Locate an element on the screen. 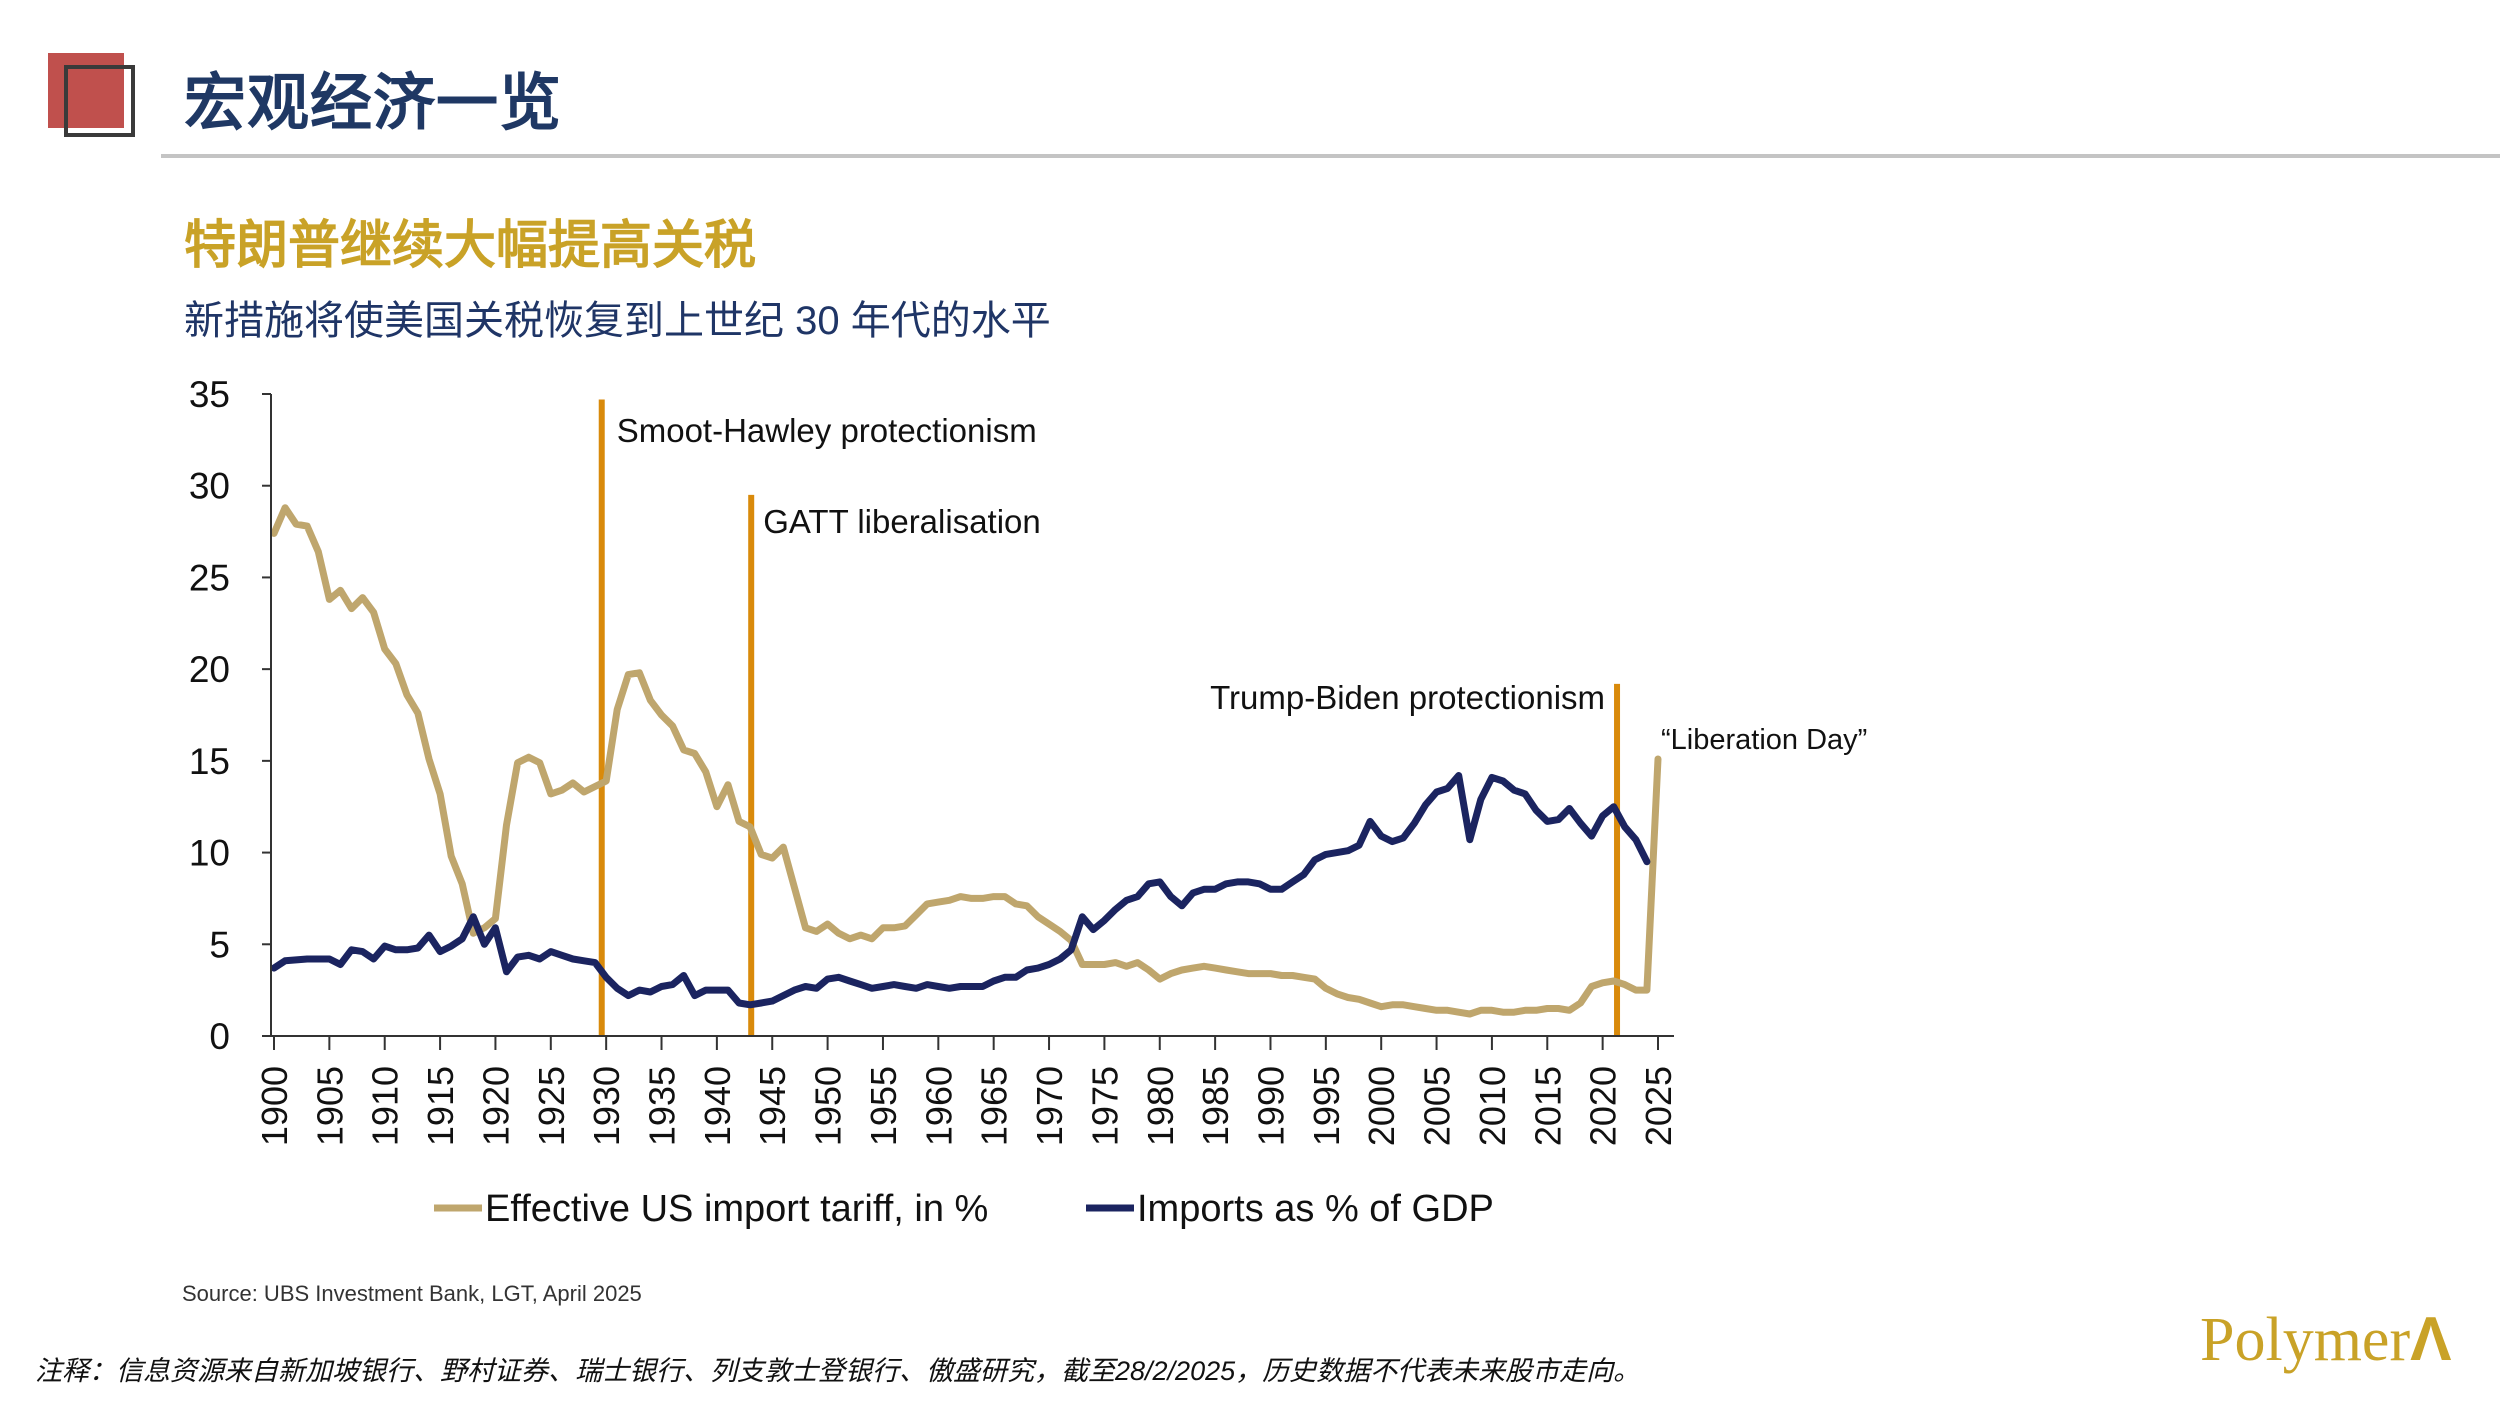  logo-text: Polymer is located at coordinates (2305, 1340).